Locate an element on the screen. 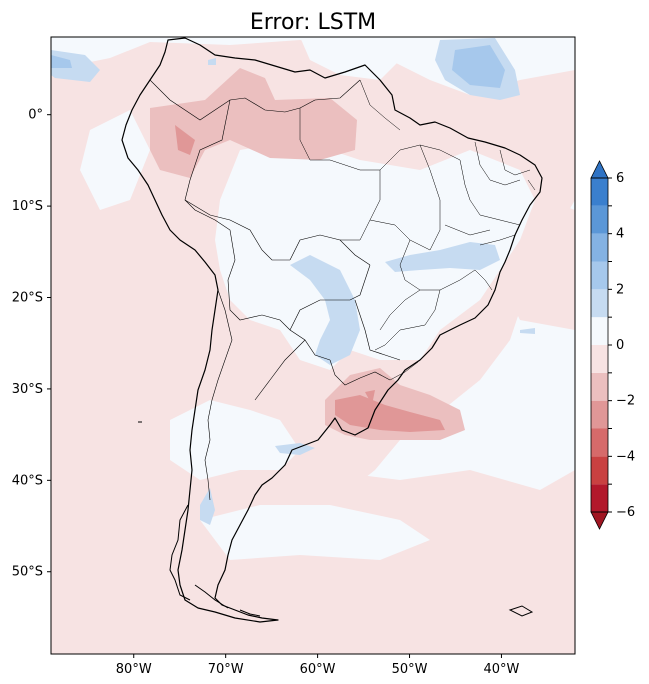  latitude-axis: 0° 10°S 20°S 30°S 40°S 50°S is located at coordinates (31, 344).